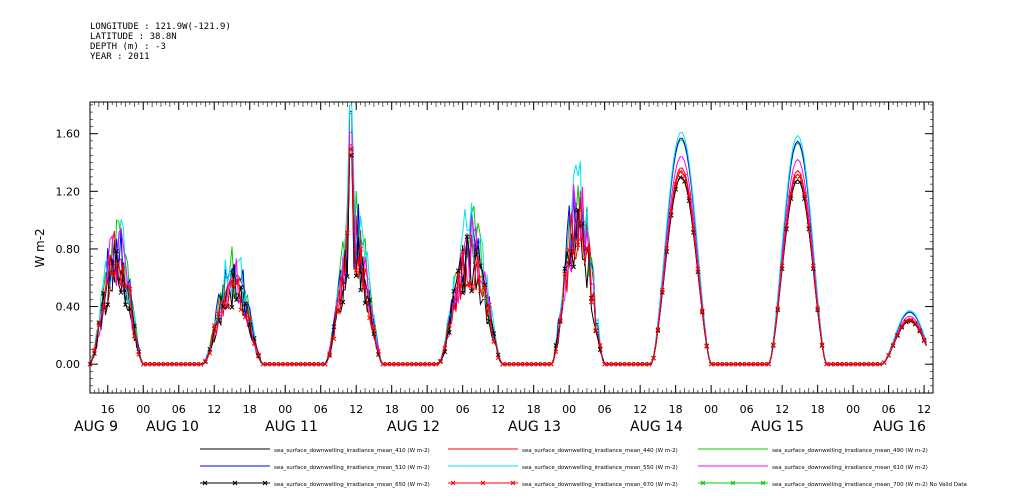  I want to click on y-tick-label: 1.60, so click(68, 134).